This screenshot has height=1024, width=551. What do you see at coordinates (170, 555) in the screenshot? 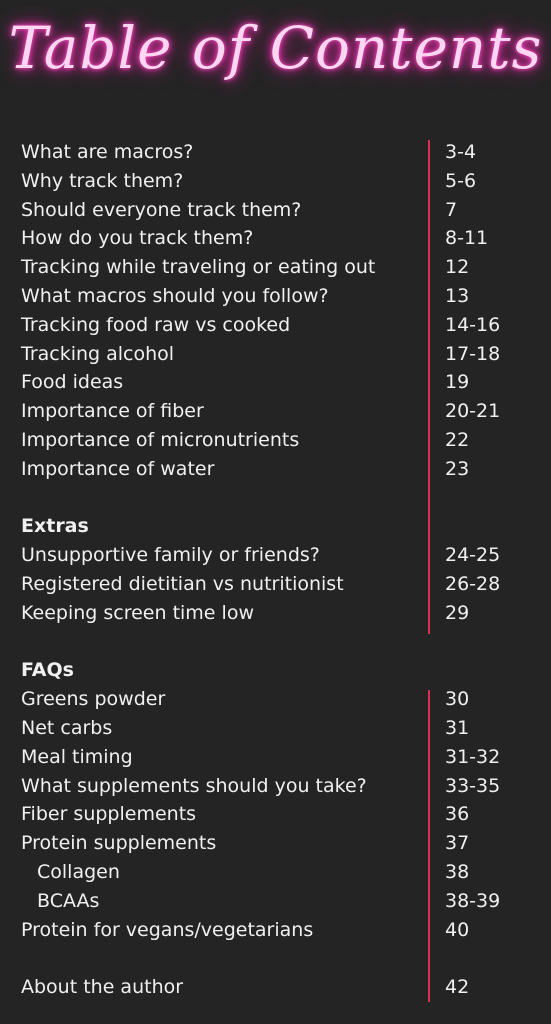
I see `entry-label: Unsupportive family or friends?` at bounding box center [170, 555].